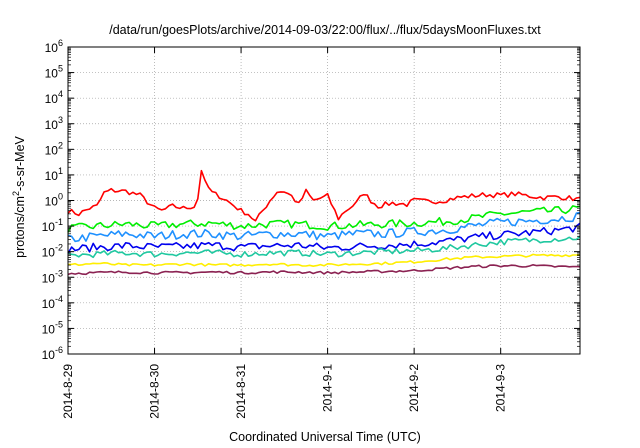 The image size is (640, 448). What do you see at coordinates (20, 163) in the screenshot?
I see `y-axis-label-post: -s-sr-MeV` at bounding box center [20, 163].